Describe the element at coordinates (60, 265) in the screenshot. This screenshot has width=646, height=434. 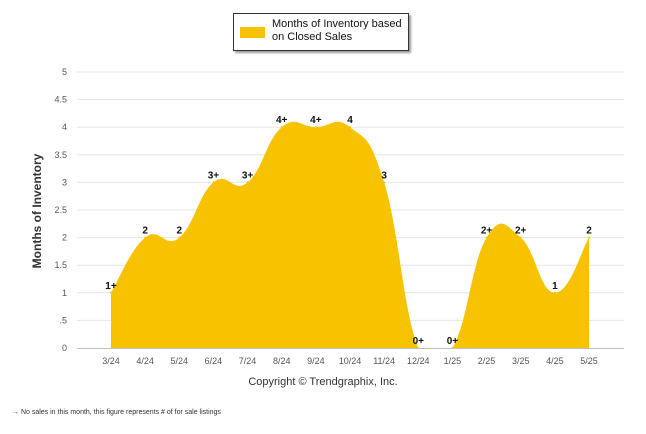
I see `y-tick-label: 1.5` at that location.